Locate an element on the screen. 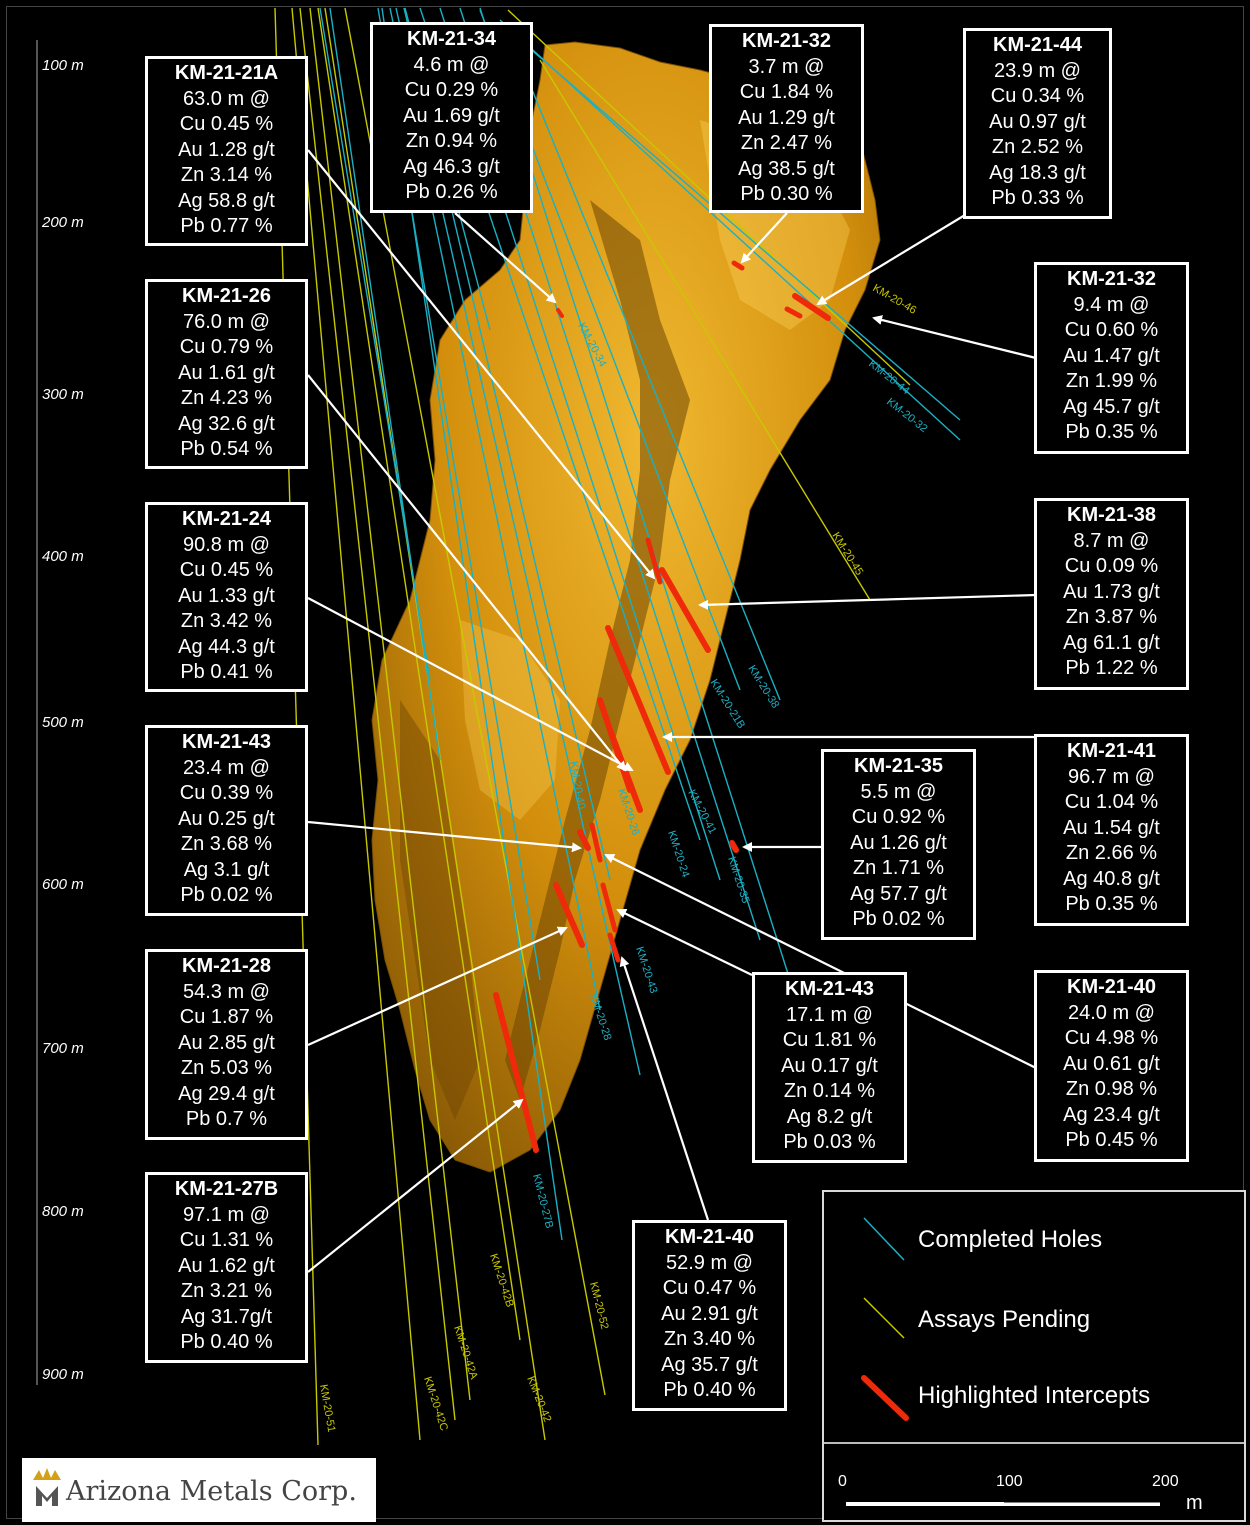  callout-title: KM-21-35 is located at coordinates (898, 766).